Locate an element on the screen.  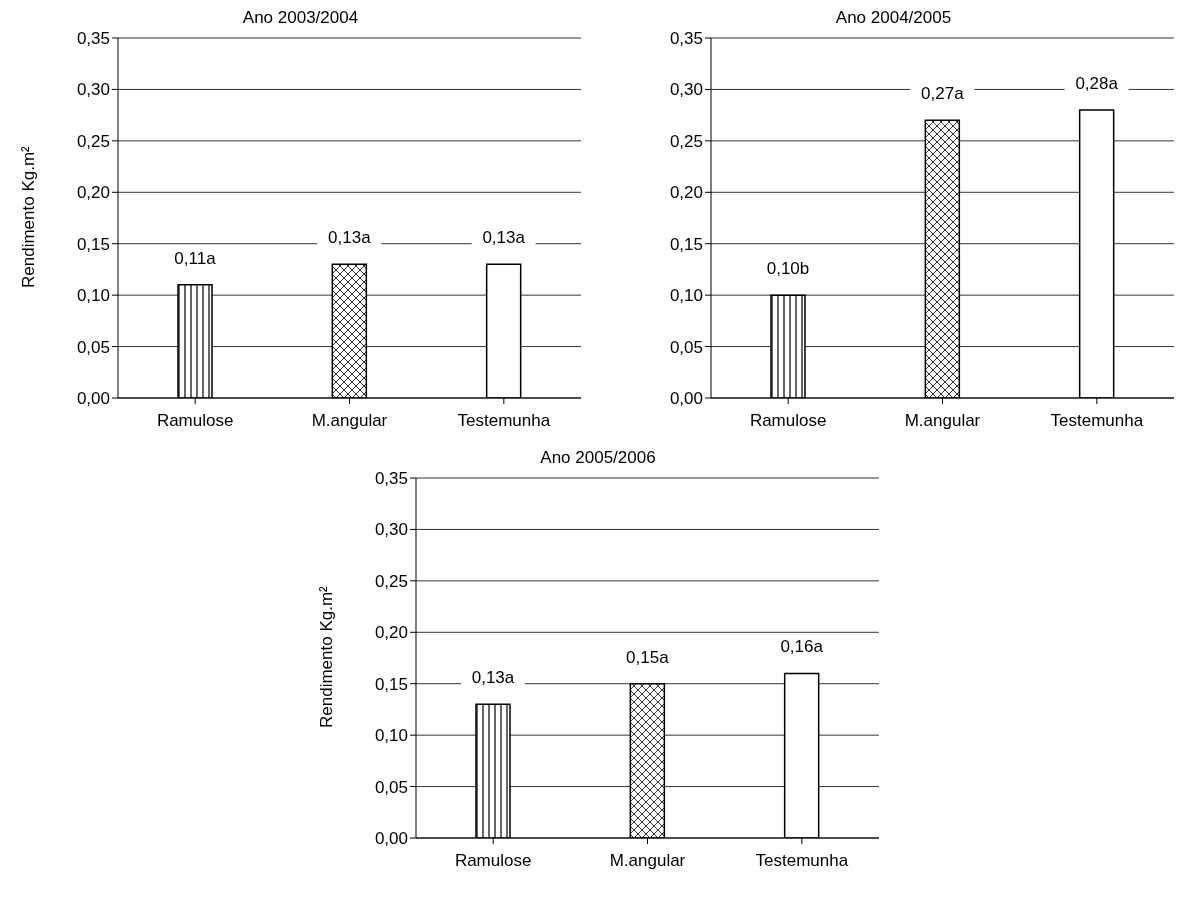
data-label: 0,10b is located at coordinates (788, 269).